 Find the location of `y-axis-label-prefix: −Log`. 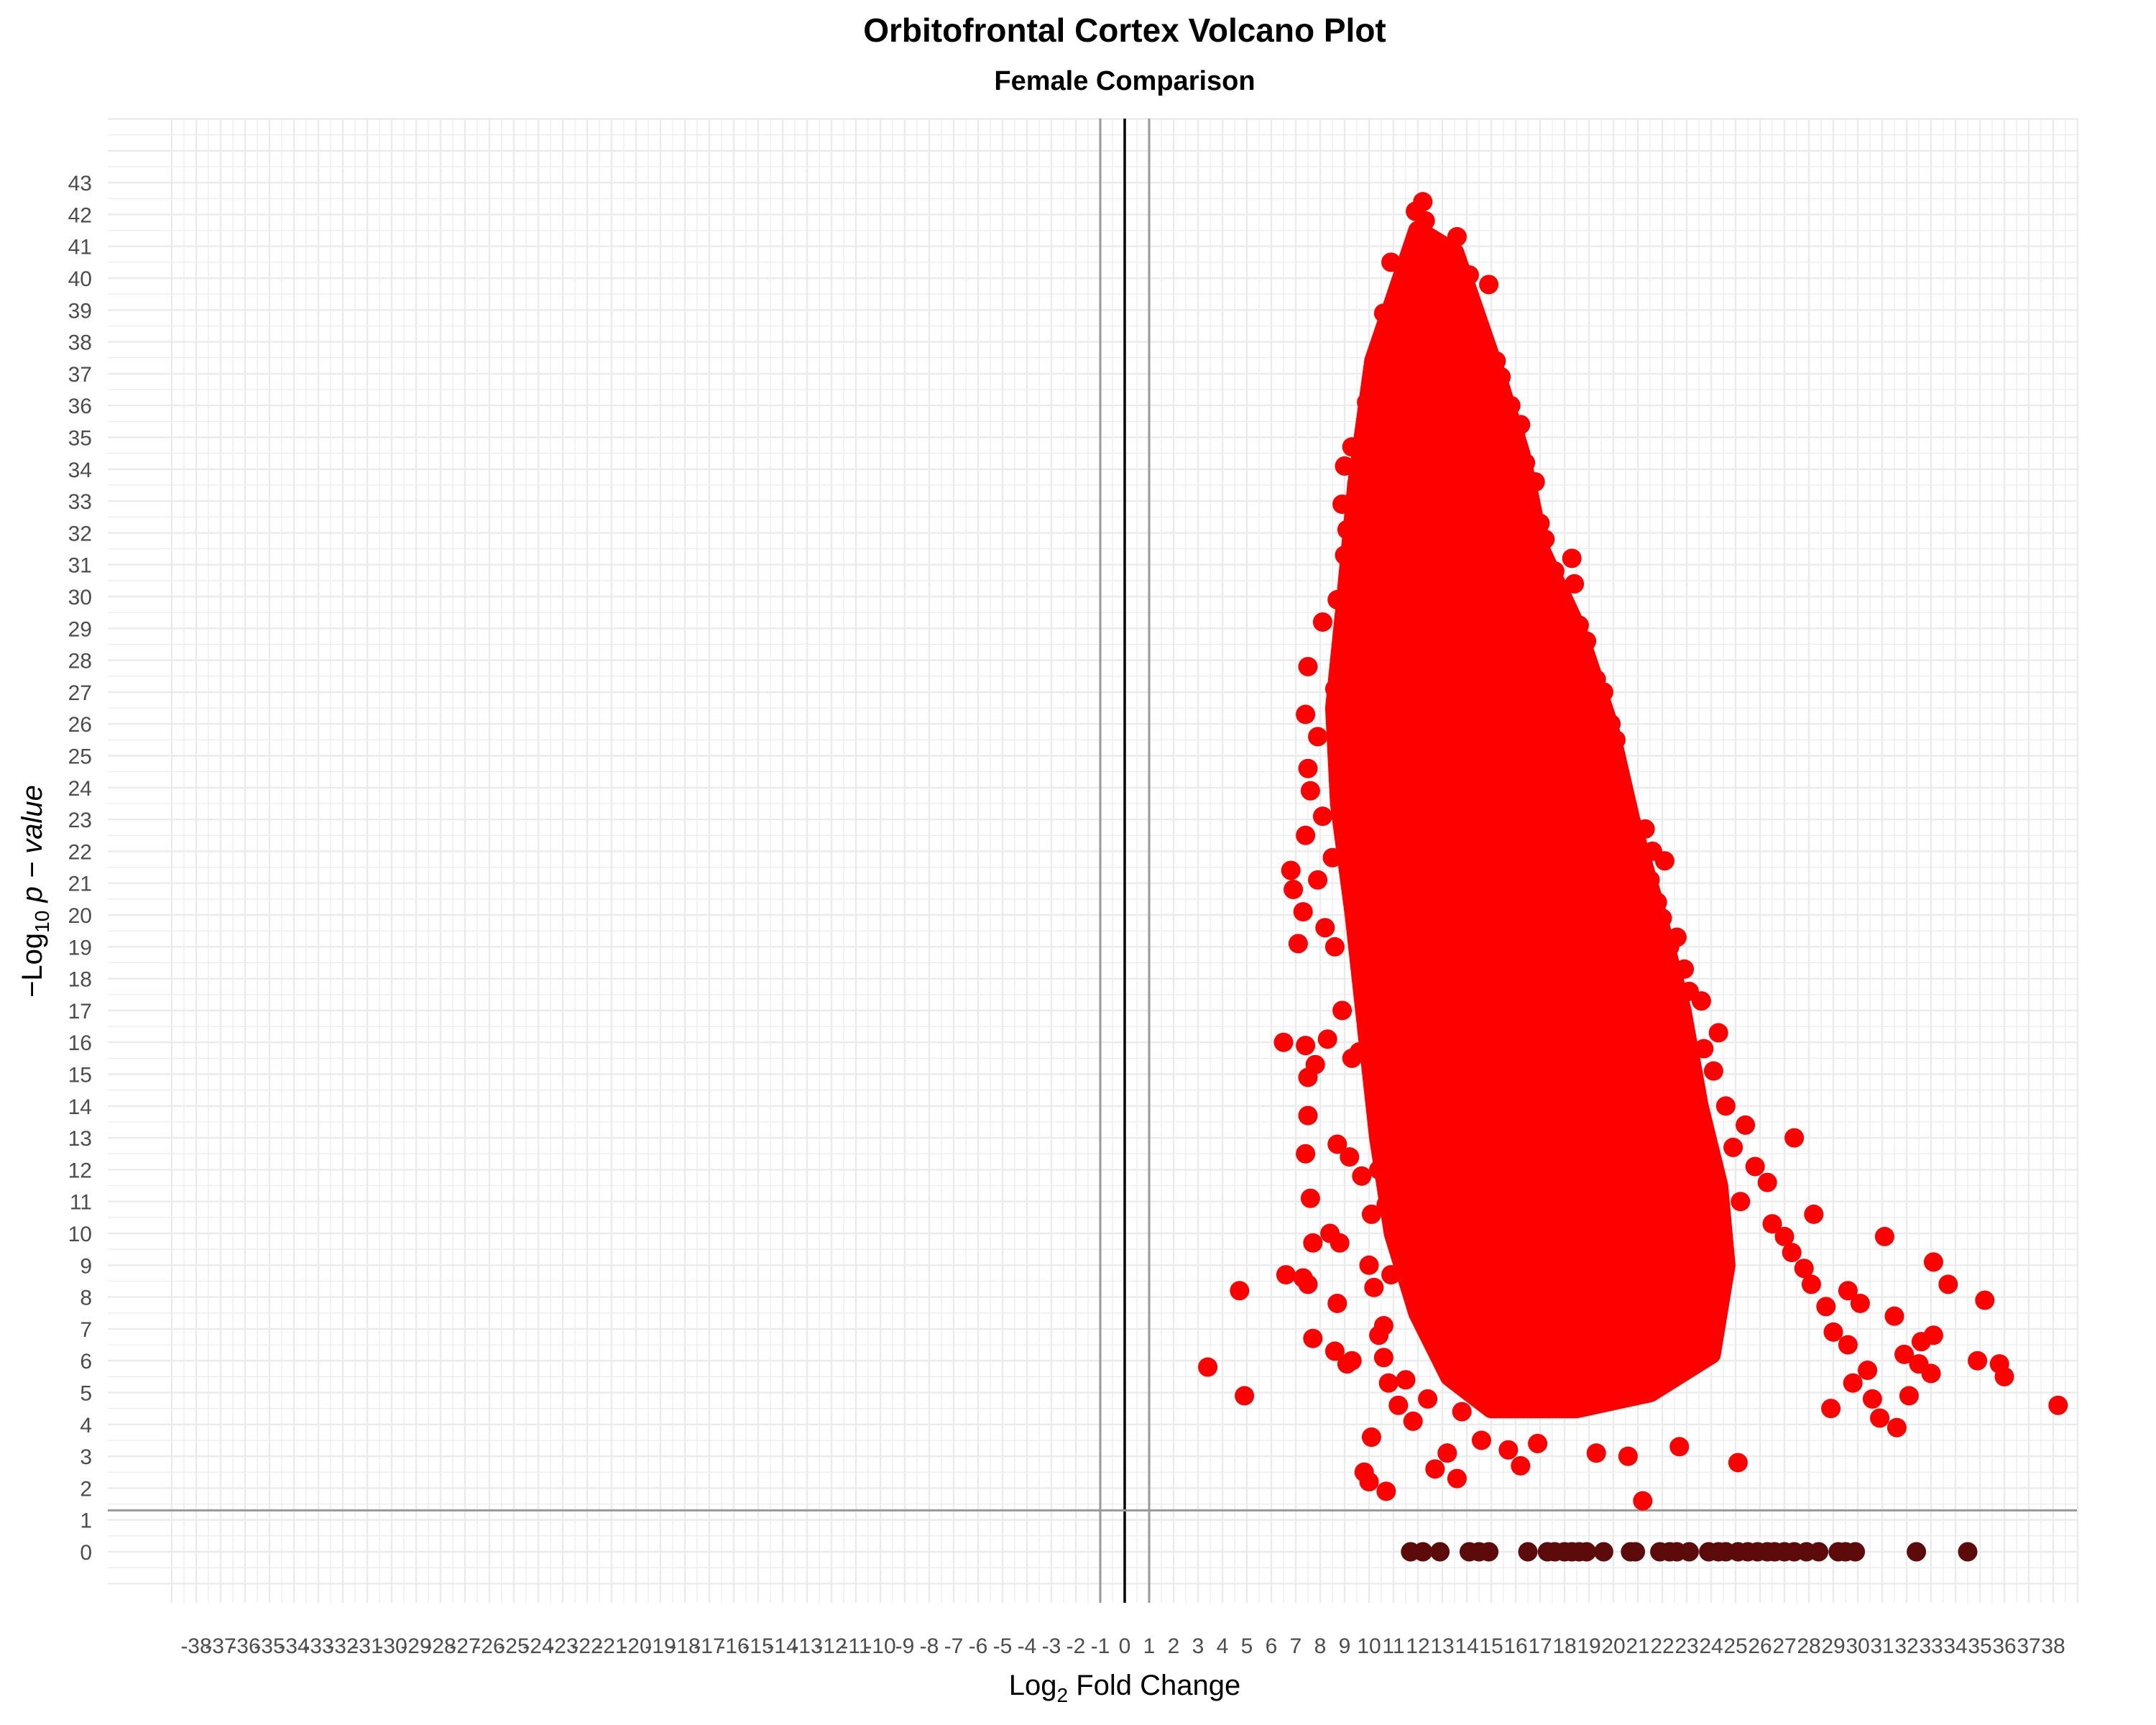

y-axis-label-prefix: −Log is located at coordinates (32, 965).